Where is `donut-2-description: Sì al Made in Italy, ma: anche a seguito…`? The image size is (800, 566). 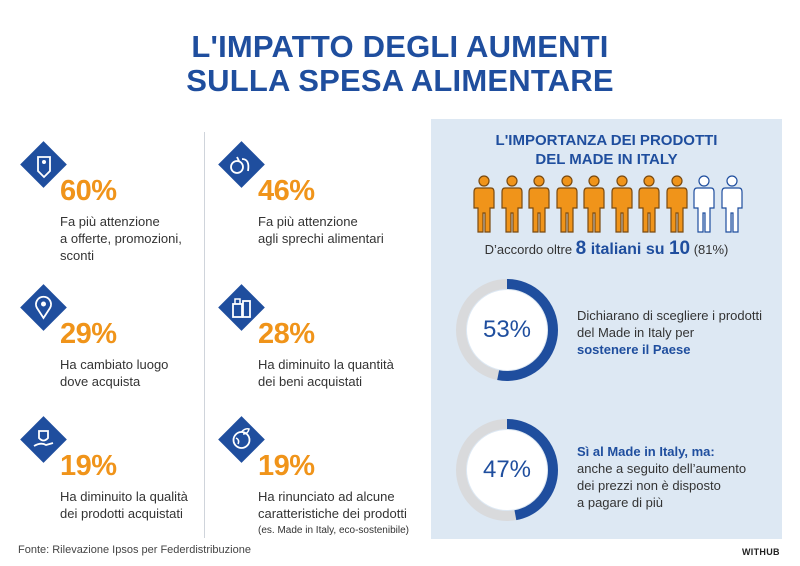 donut-2-description: Sì al Made in Italy, ma: anche a seguito… is located at coordinates (672, 477).